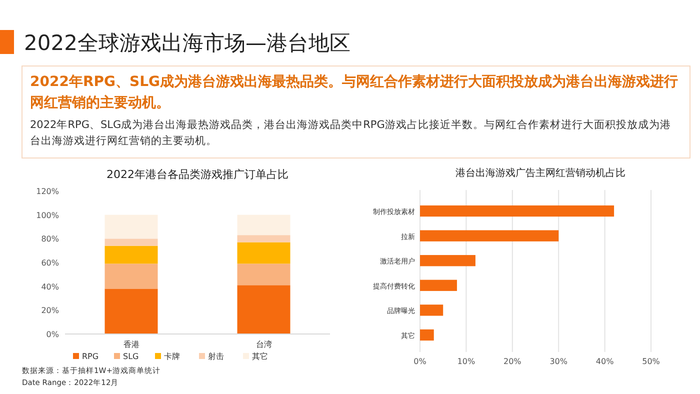 This screenshot has height=394, width=700. What do you see at coordinates (513, 361) in the screenshot?
I see `x-tick-label: 20%` at bounding box center [513, 361].